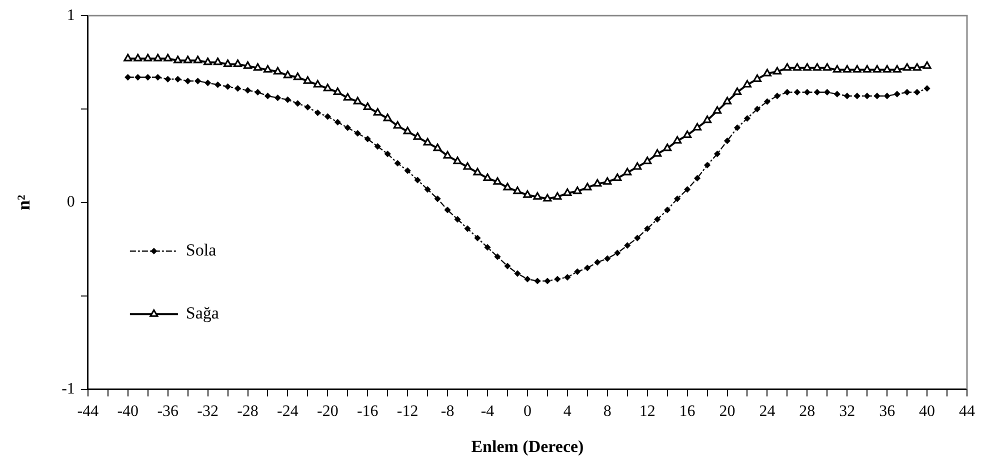 This screenshot has width=987, height=466. Describe the element at coordinates (527, 411) in the screenshot. I see `x-tick-label: 0` at that location.